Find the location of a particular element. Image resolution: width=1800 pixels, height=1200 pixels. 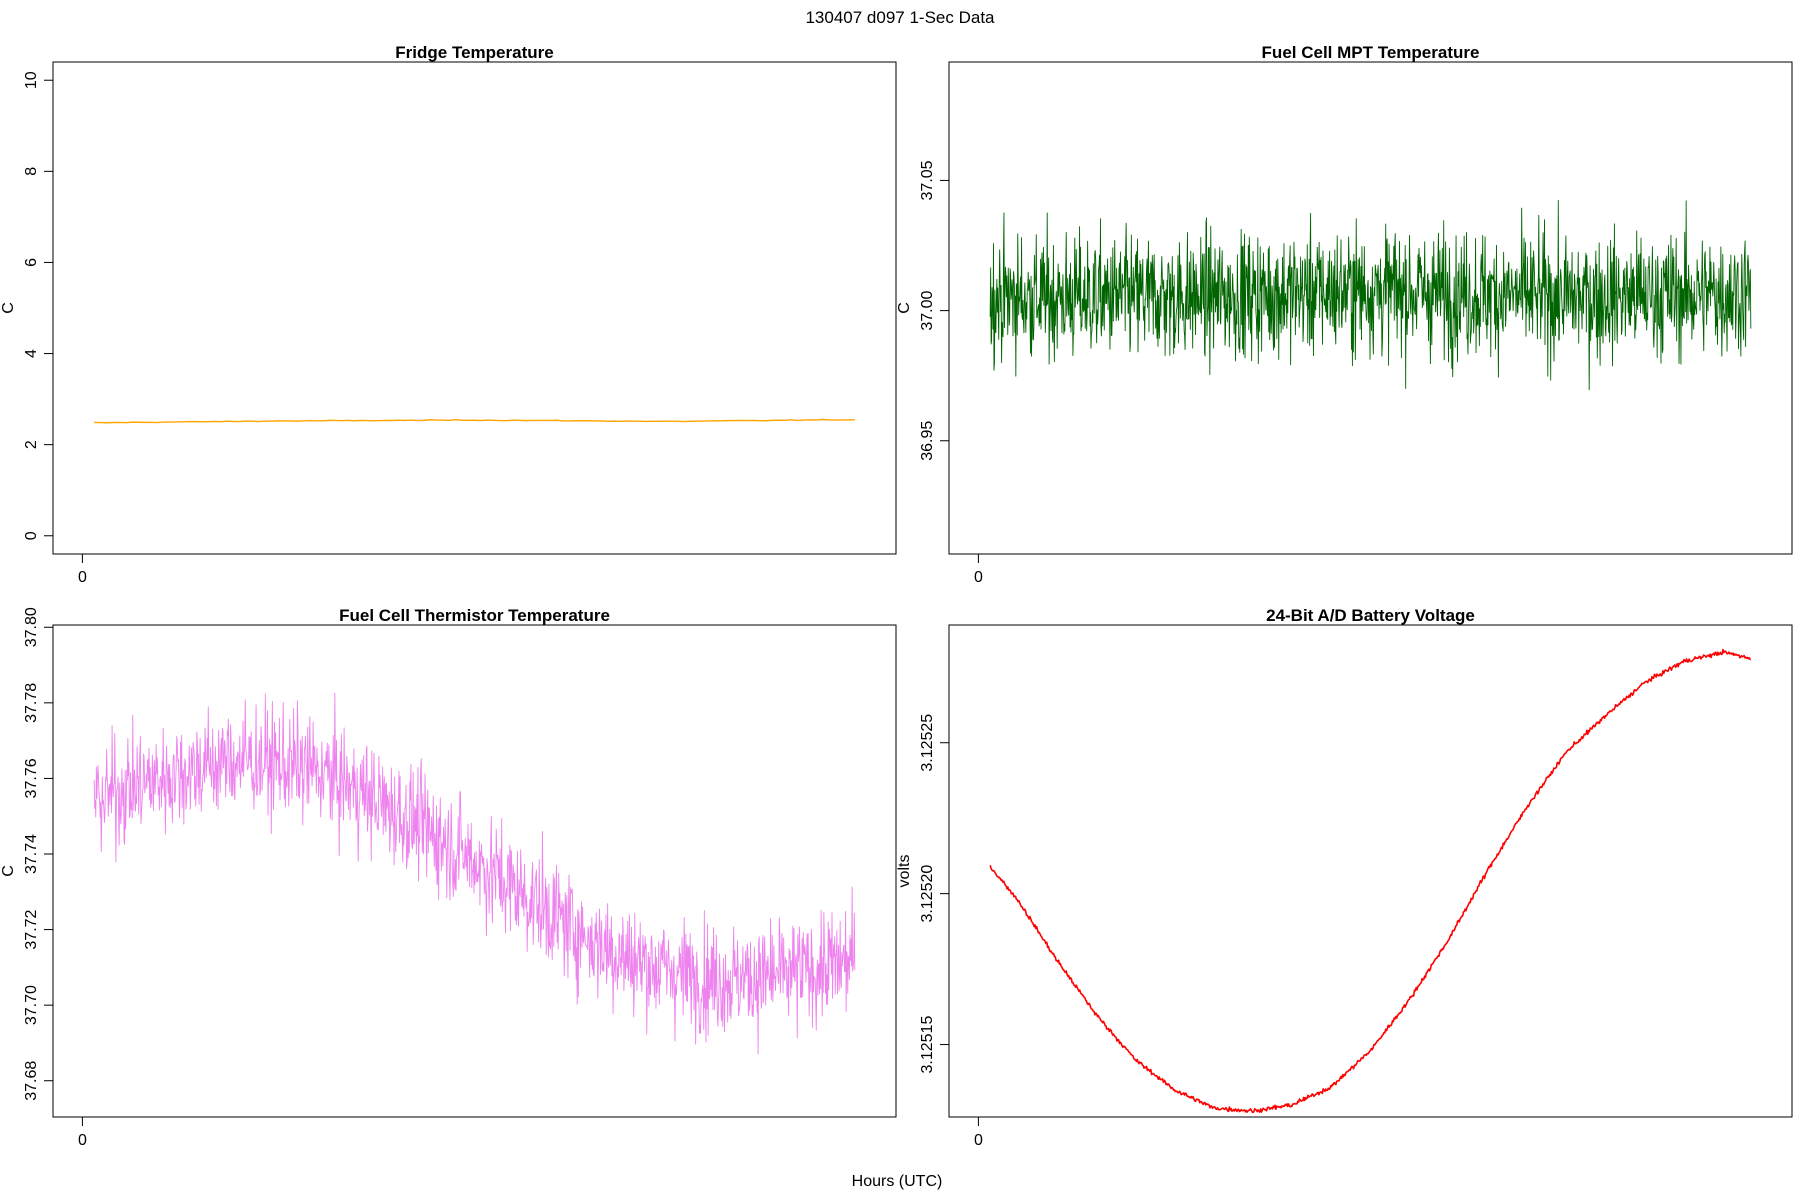

y-tick-label: 37.70 is located at coordinates (31, 1005).